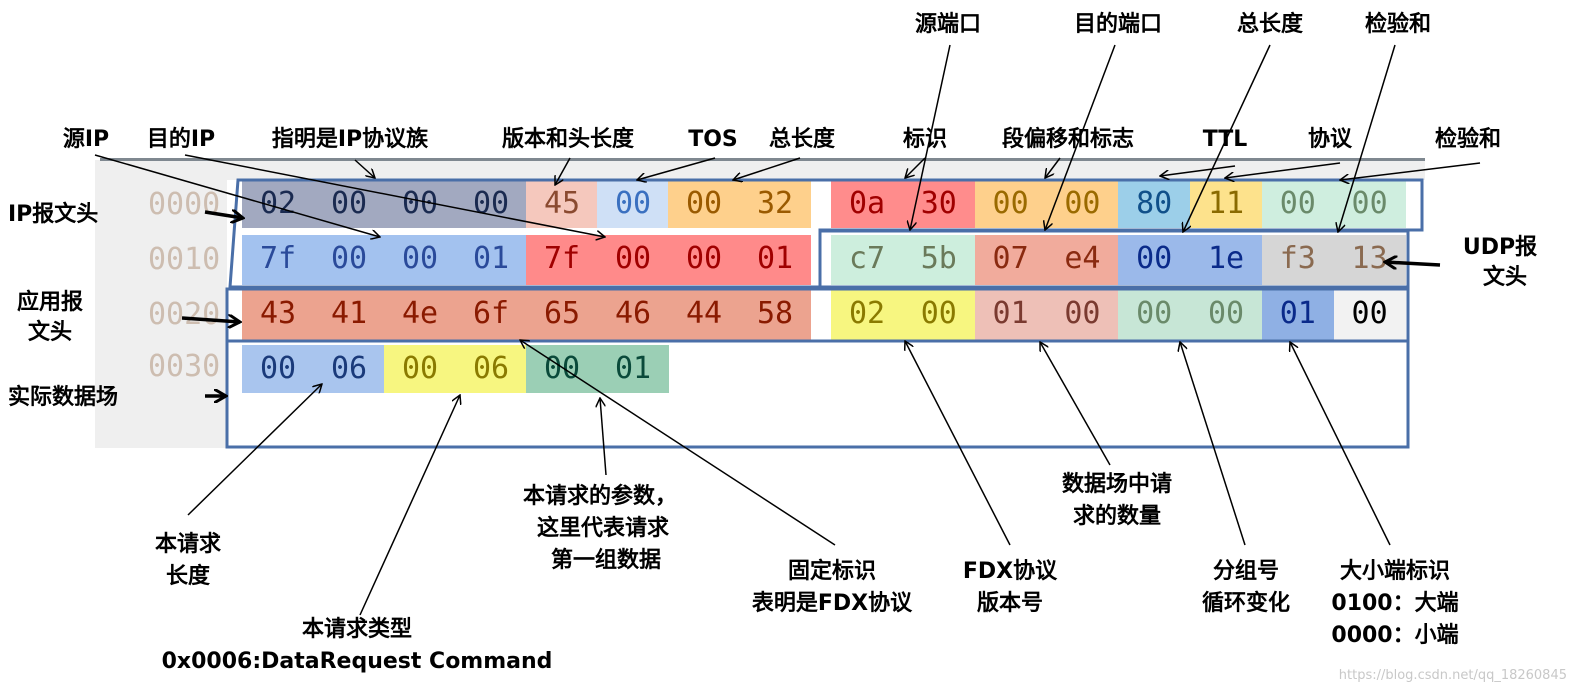  I want to click on divider, so click(762, 159).